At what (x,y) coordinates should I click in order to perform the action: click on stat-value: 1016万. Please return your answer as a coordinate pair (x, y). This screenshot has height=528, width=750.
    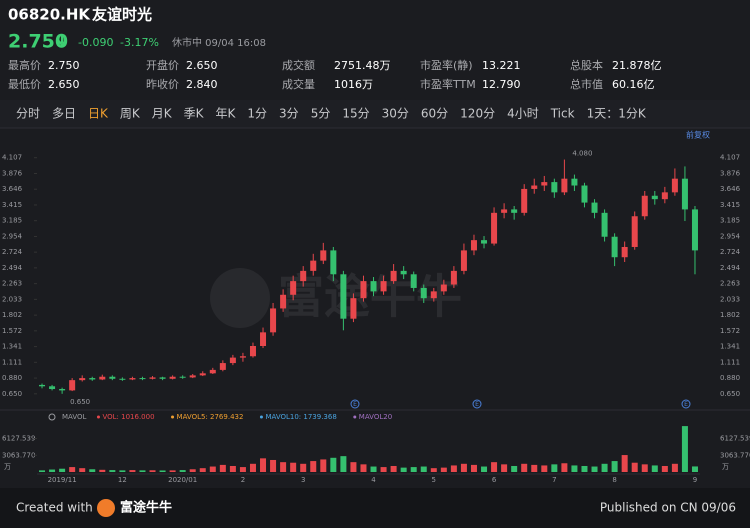
    Looking at the image, I should click on (353, 84).